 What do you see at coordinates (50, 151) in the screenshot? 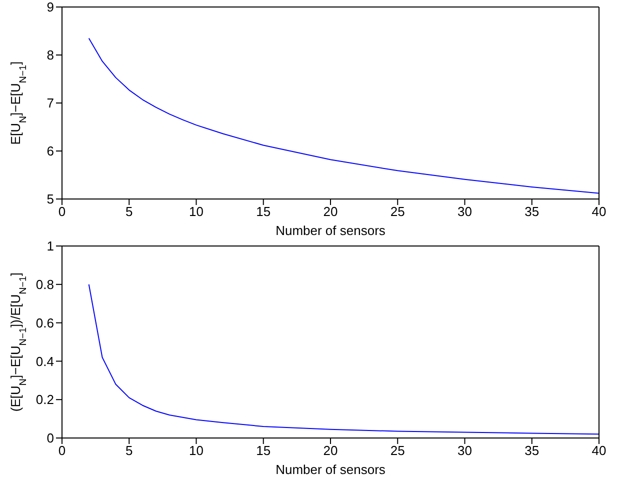
I see `y-tick-label: 6` at bounding box center [50, 151].